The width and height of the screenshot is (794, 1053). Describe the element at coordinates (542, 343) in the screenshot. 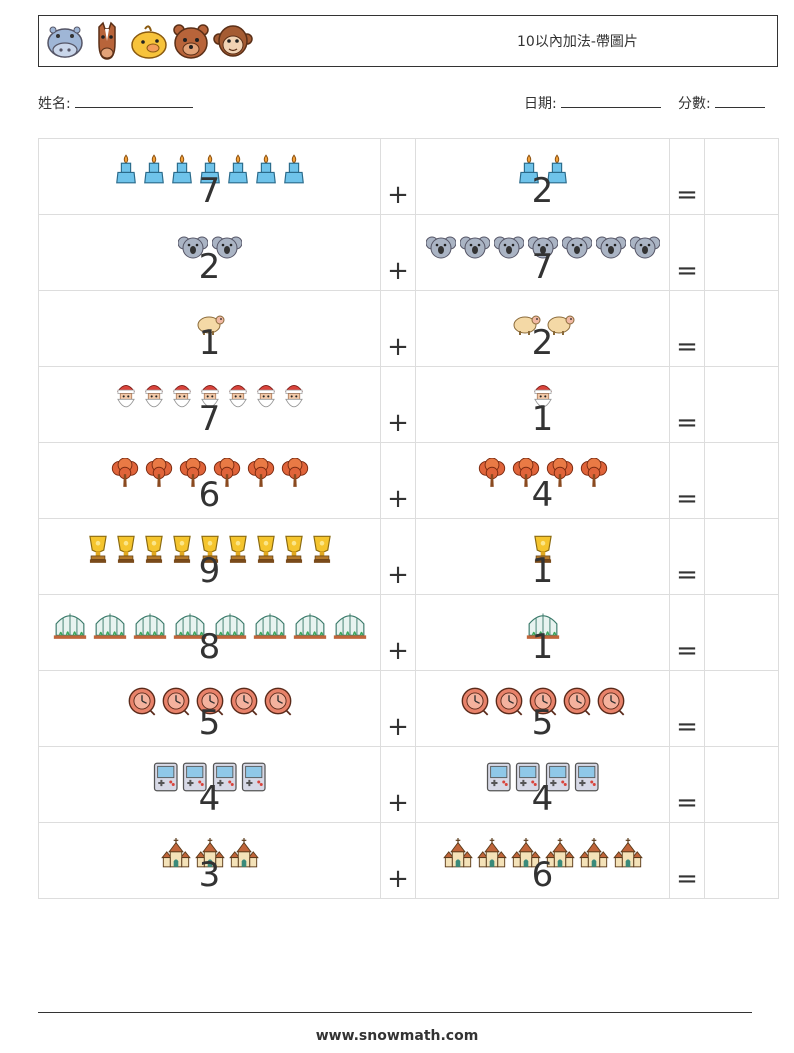

I see `right-operand-number: 2` at that location.